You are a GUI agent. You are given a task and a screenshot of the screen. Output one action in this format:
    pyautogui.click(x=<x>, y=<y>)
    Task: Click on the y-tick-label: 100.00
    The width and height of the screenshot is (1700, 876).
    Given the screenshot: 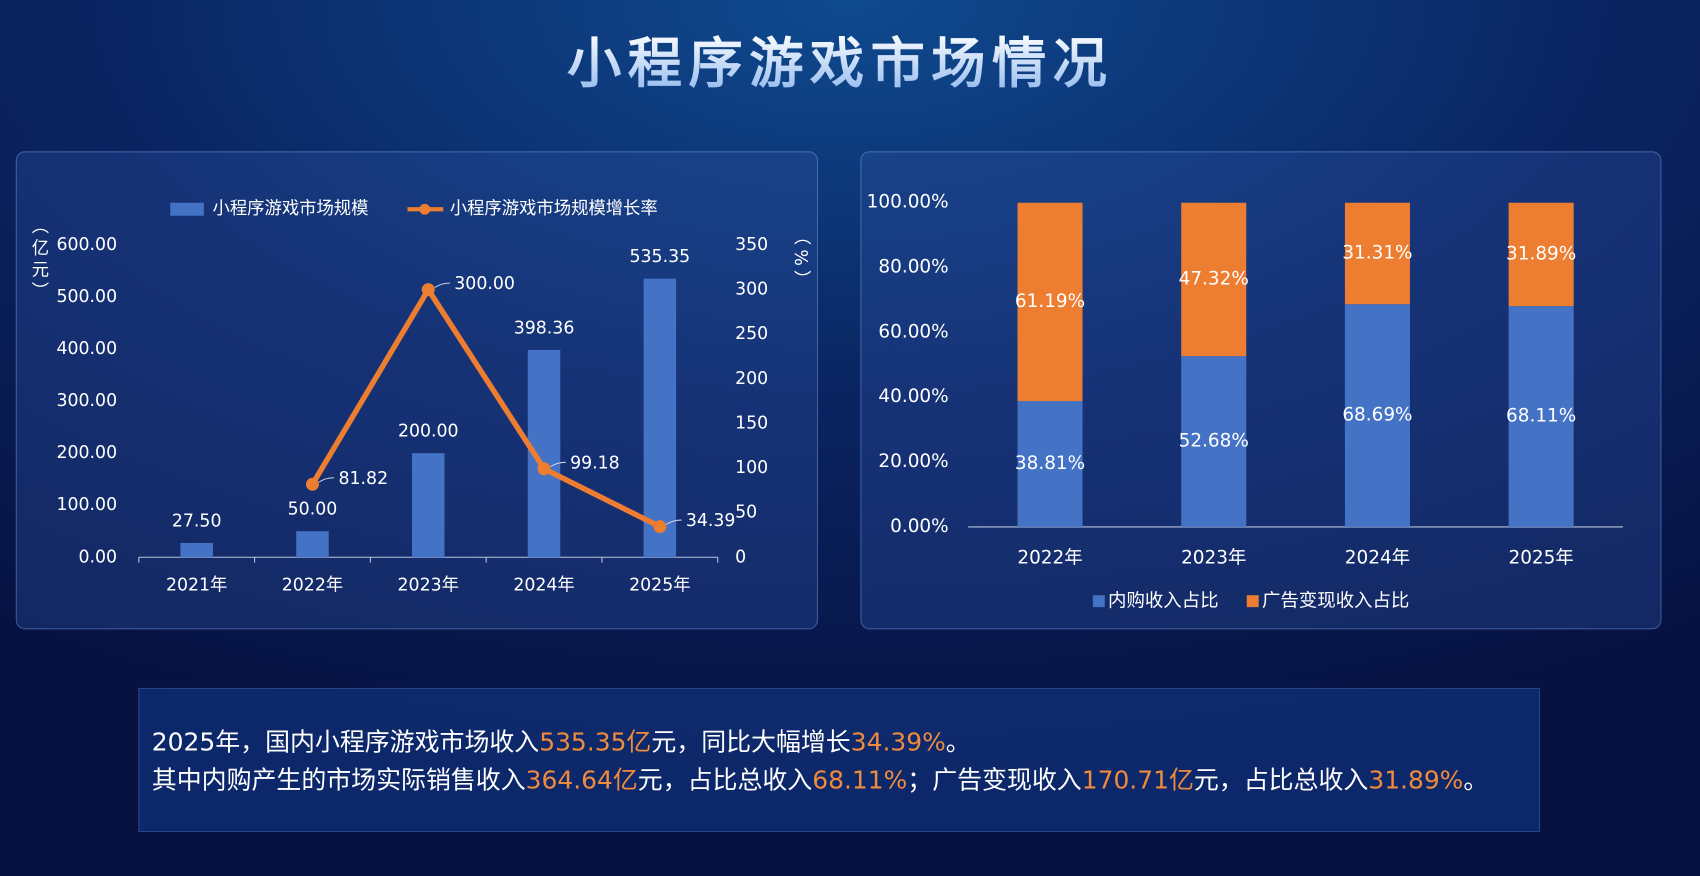 What is the action you would take?
    pyautogui.click(x=86, y=505)
    